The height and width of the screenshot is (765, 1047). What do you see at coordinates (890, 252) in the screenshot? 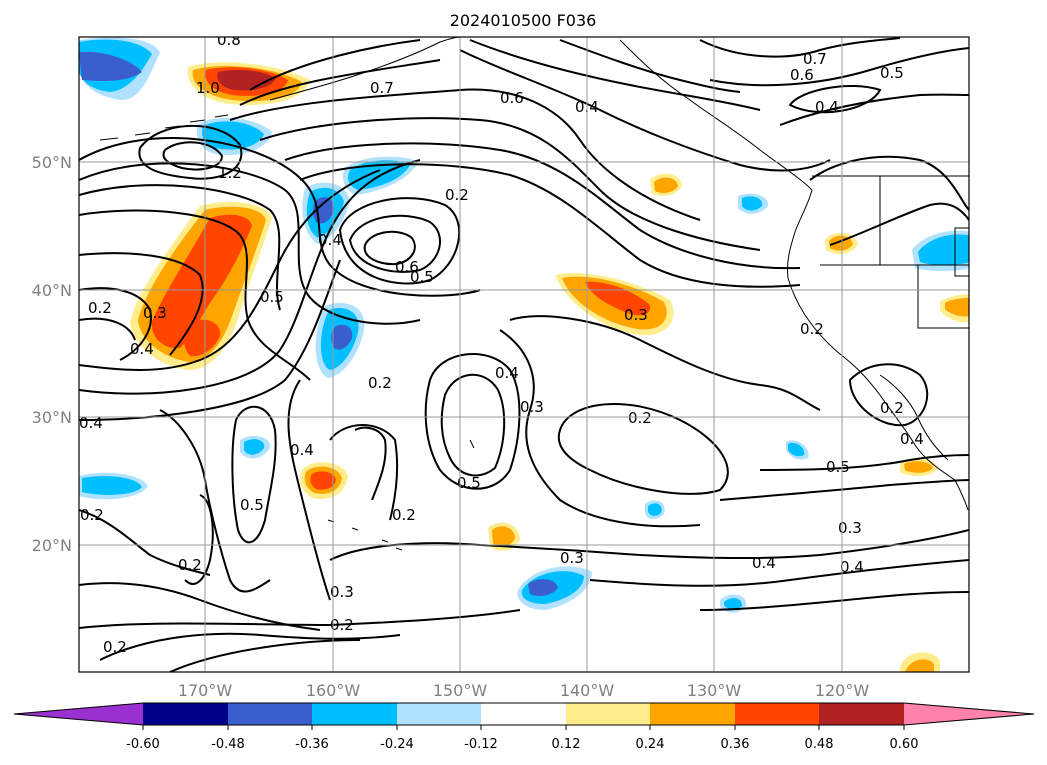
I see `us-state-borders` at bounding box center [890, 252].